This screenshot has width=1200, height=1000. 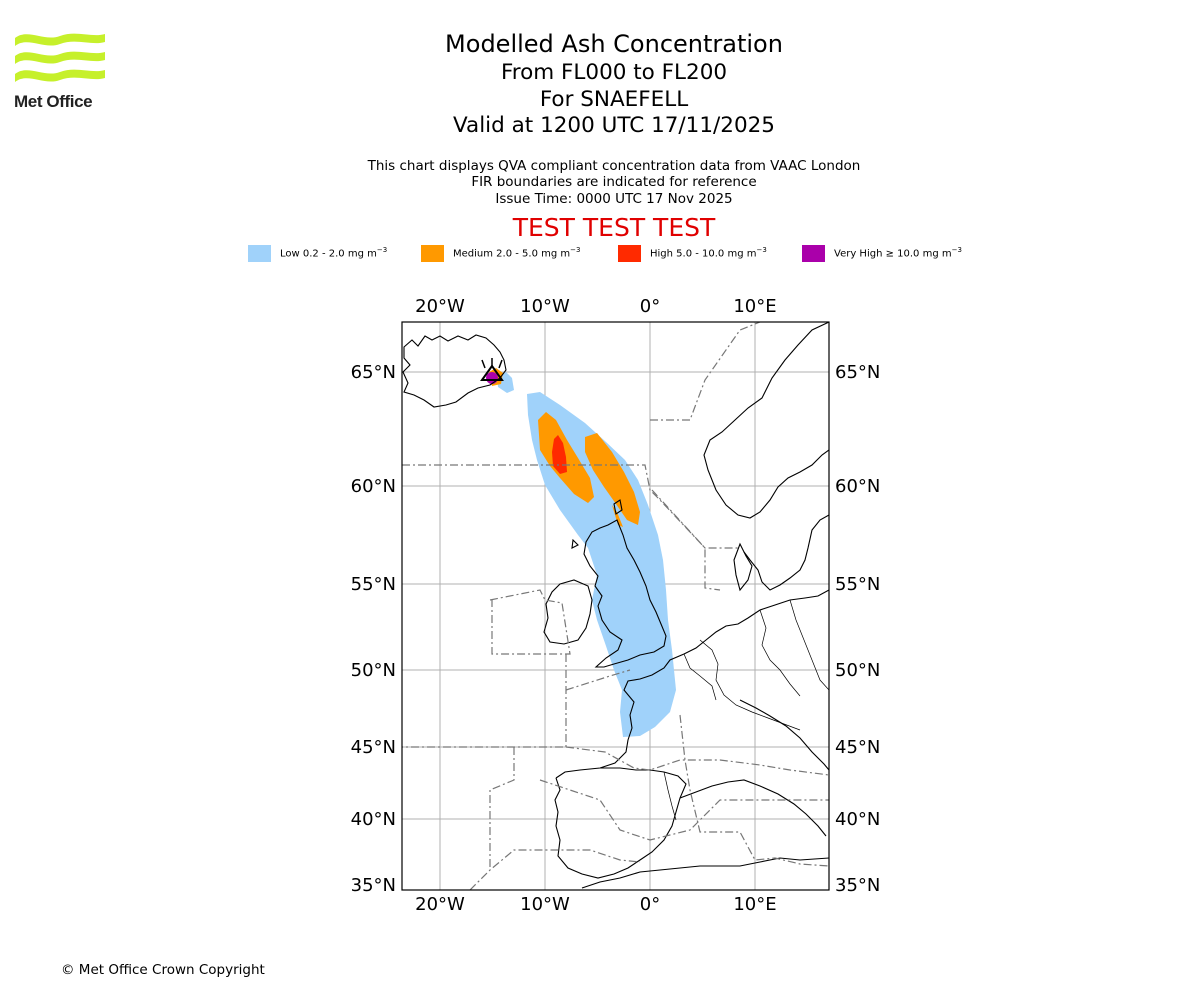 I want to click on issue-time: Issue Time: 0000 UTC 17 Nov 2025, so click(x=614, y=198).